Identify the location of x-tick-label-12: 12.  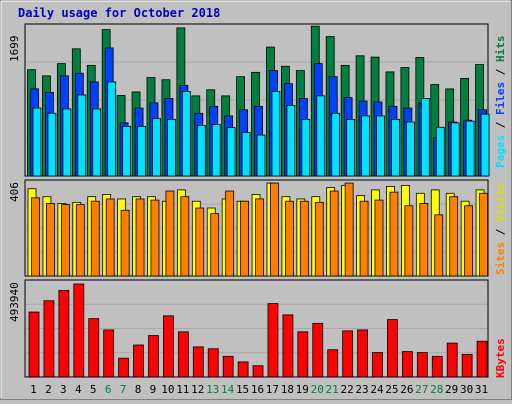
(197, 389).